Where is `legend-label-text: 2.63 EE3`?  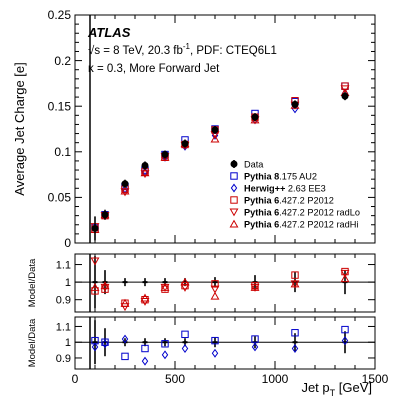
legend-label-text: 2.63 EE3 is located at coordinates (305, 189).